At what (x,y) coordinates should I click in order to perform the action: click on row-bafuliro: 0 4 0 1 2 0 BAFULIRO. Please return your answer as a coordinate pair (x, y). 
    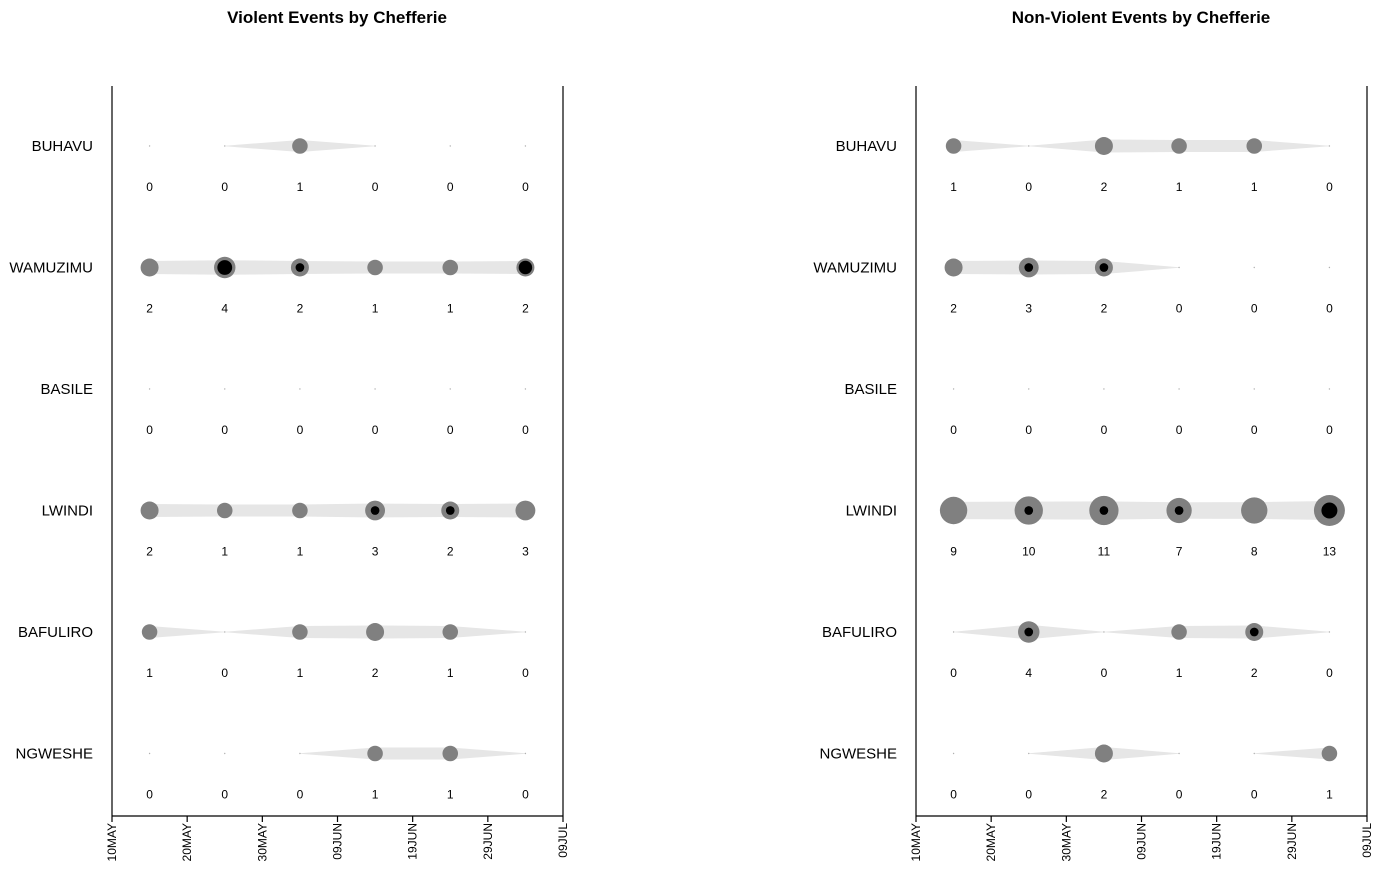
    Looking at the image, I should click on (1077, 650).